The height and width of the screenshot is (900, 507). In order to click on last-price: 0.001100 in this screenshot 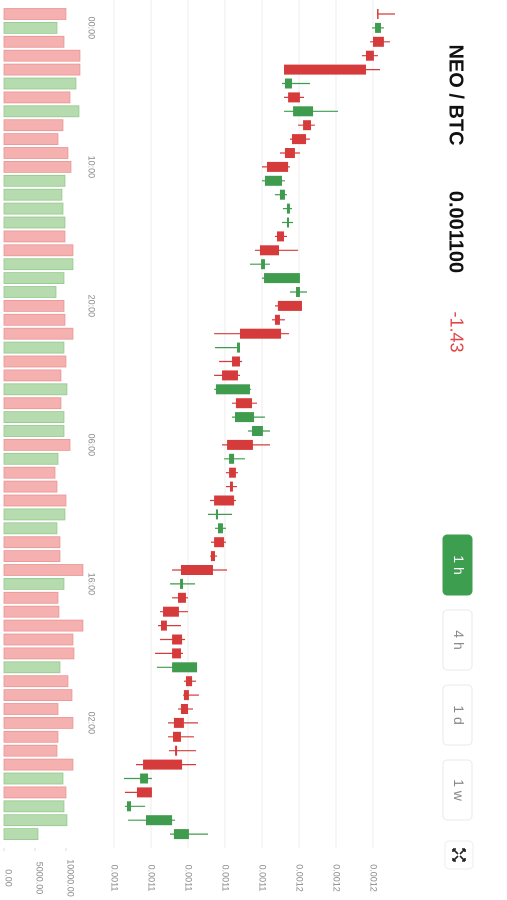, I will do `click(456, 232)`.